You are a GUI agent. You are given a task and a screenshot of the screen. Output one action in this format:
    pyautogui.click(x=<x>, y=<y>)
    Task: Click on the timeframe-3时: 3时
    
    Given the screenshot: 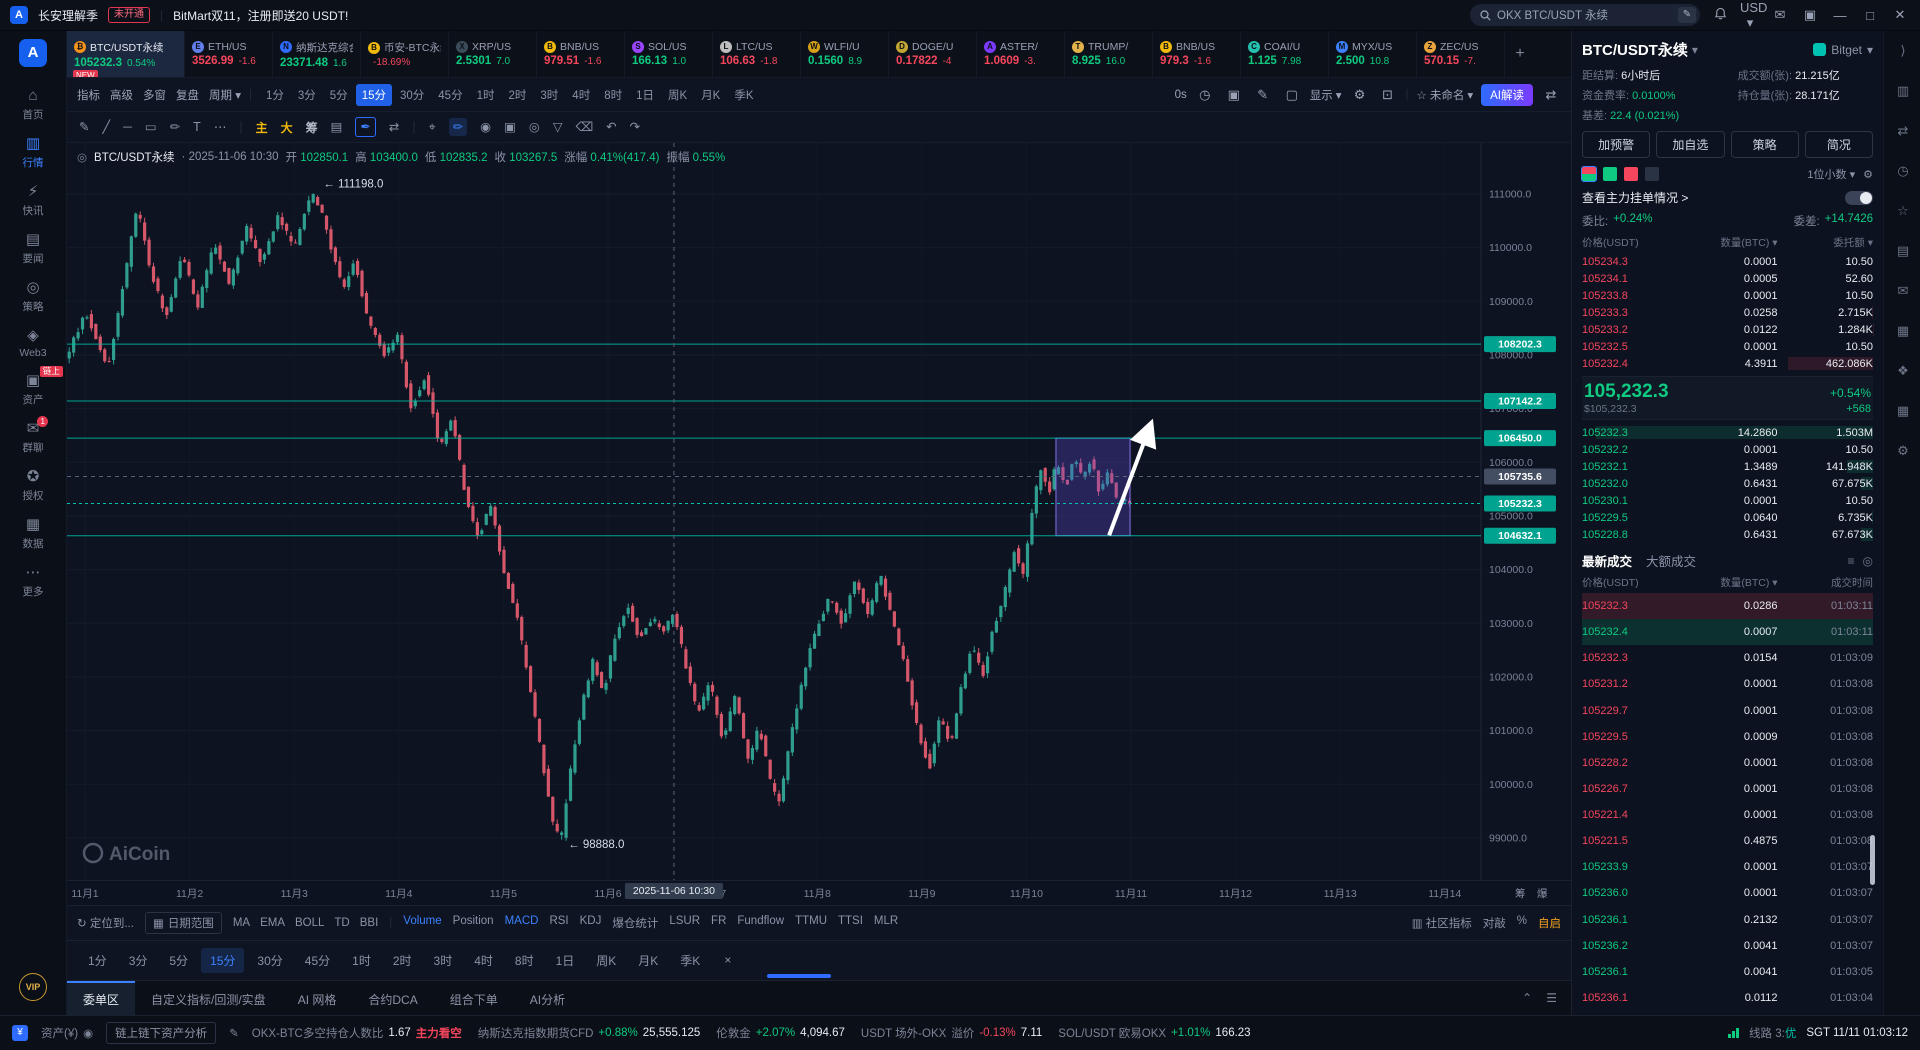 What is the action you would take?
    pyautogui.click(x=549, y=95)
    